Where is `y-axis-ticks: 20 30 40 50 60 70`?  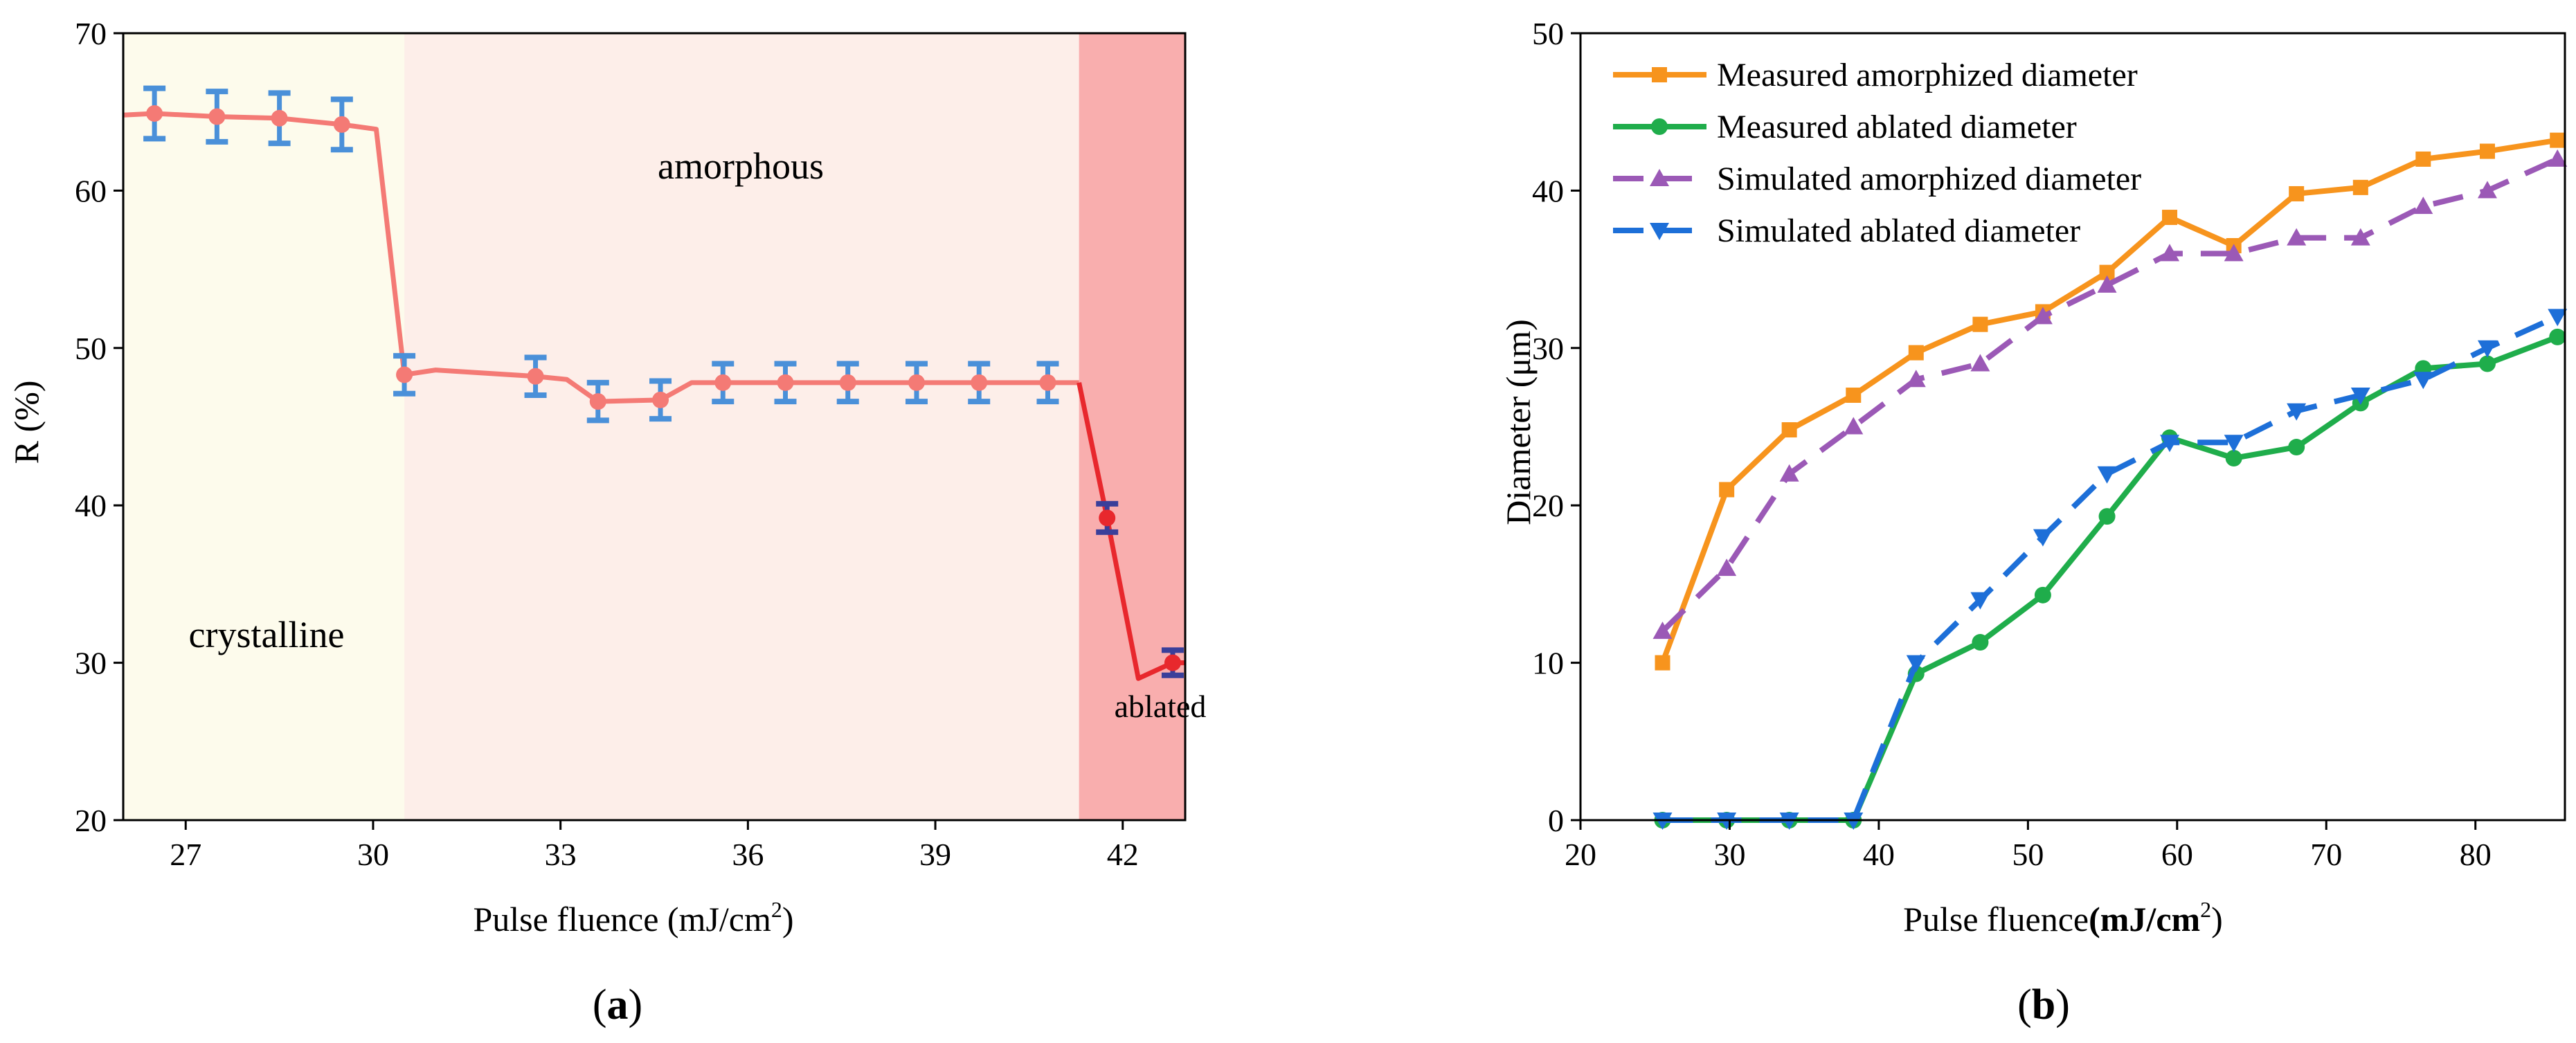
y-axis-ticks: 20 30 40 50 60 70 is located at coordinates (99, 427).